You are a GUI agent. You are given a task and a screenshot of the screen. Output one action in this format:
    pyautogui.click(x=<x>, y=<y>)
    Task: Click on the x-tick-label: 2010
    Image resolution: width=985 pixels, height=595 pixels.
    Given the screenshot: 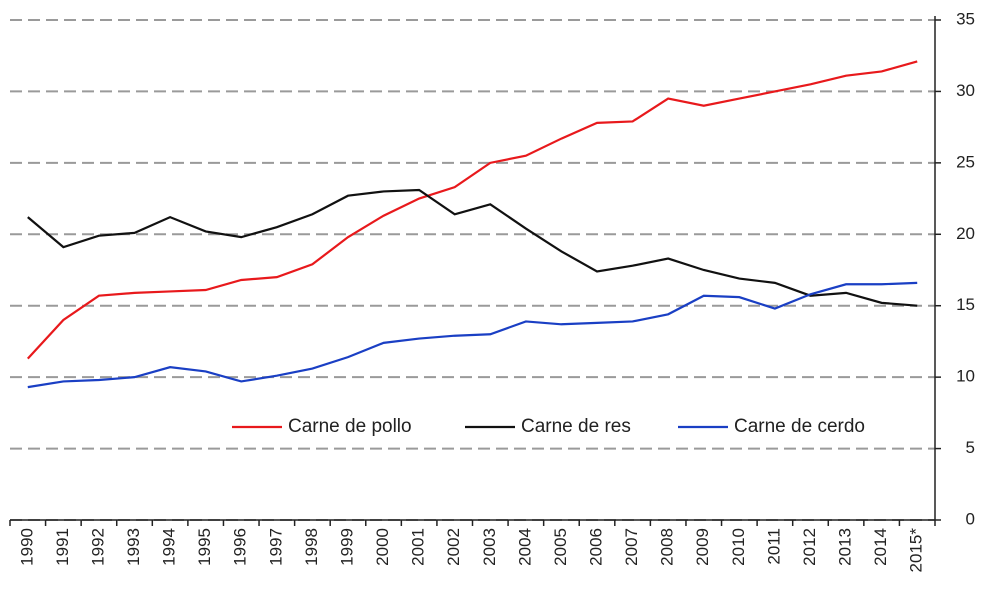 What is the action you would take?
    pyautogui.click(x=738, y=547)
    